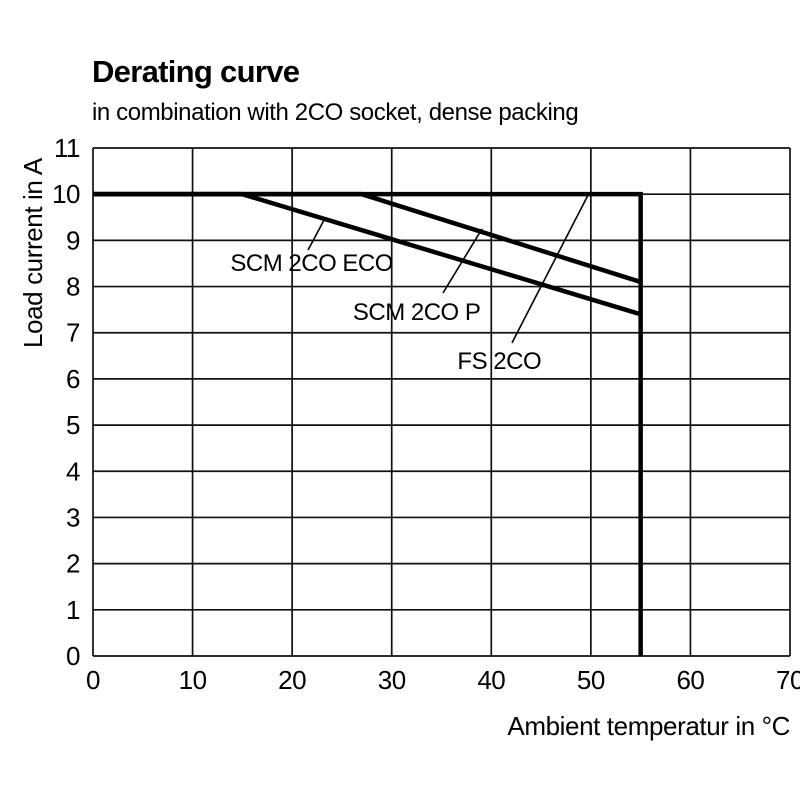 The width and height of the screenshot is (800, 800). I want to click on leader-line-scm-2co-p, so click(462, 261).